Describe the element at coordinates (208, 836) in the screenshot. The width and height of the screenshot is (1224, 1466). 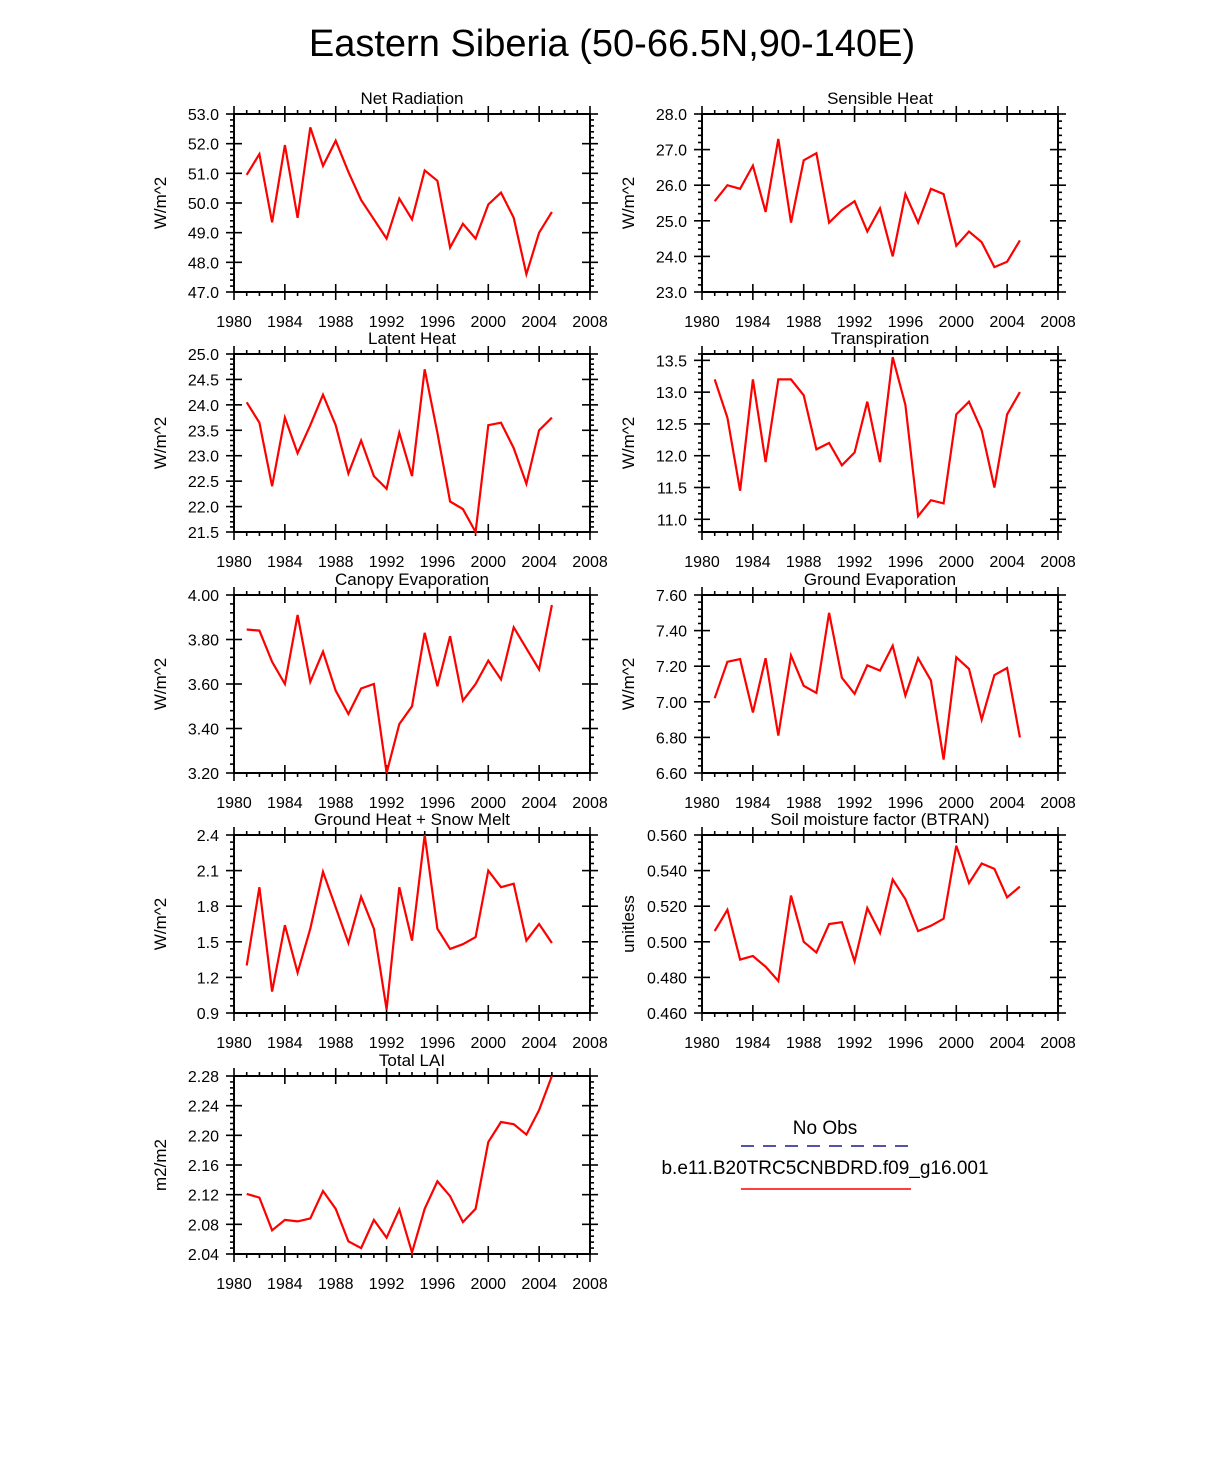
I see `y-tick-label: 2.4` at that location.